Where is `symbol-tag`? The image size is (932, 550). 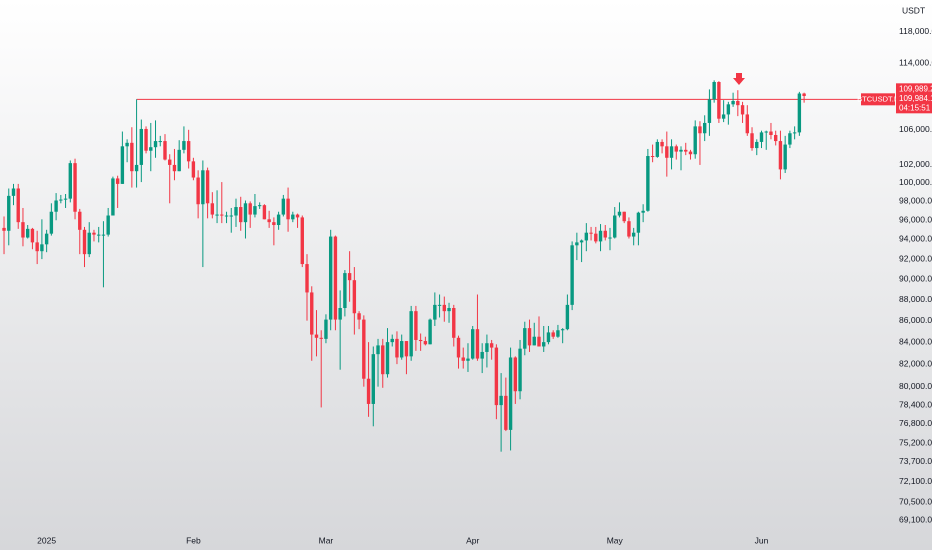 symbol-tag is located at coordinates (878, 99).